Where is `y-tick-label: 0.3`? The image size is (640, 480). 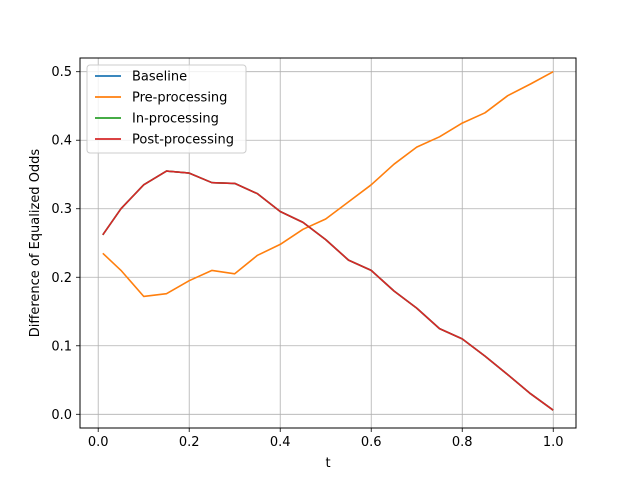
y-tick-label: 0.3 is located at coordinates (61, 209).